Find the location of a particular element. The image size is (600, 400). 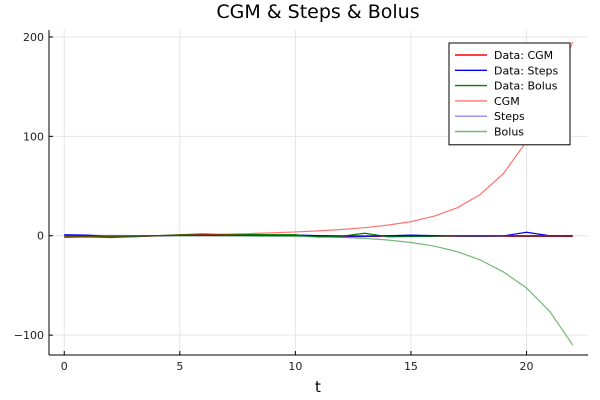

x-axis-label: t is located at coordinates (318, 387).